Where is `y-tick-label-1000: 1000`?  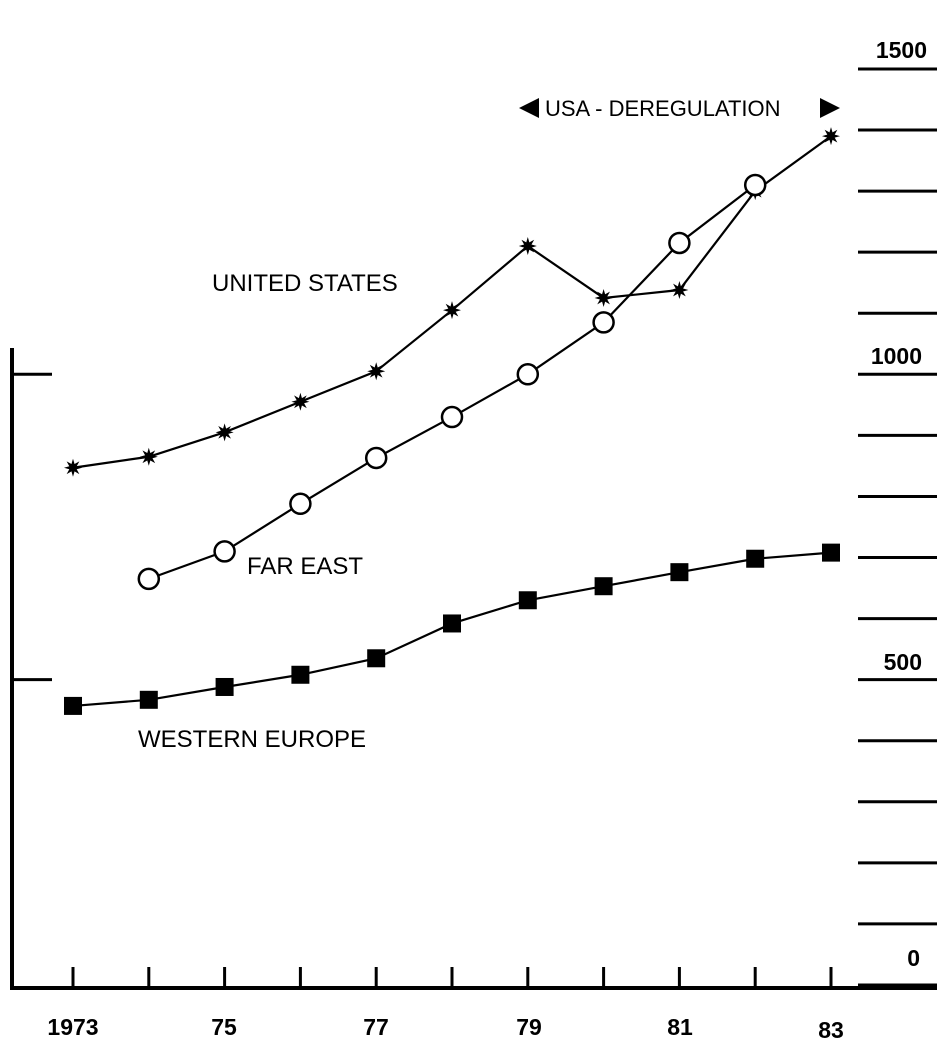 y-tick-label-1000: 1000 is located at coordinates (896, 356).